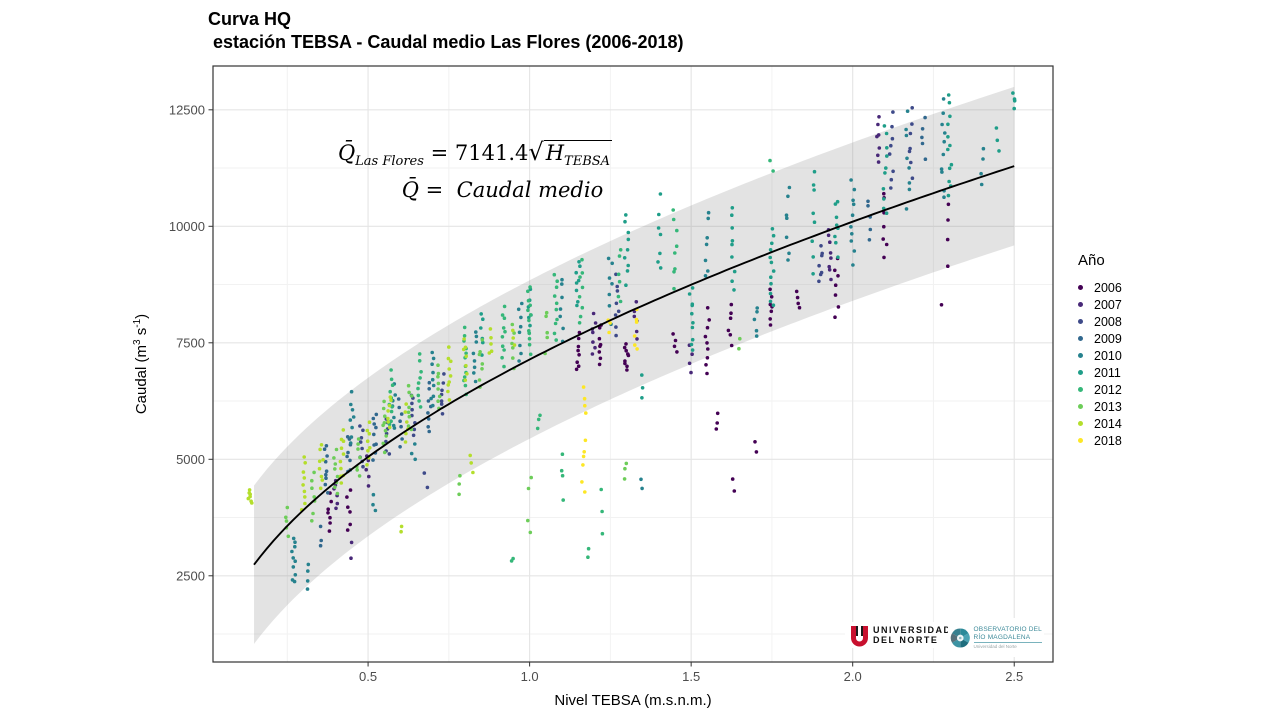 The width and height of the screenshot is (1280, 720). What do you see at coordinates (555, 153) in the screenshot?
I see `stage-symbol: H` at bounding box center [555, 153].